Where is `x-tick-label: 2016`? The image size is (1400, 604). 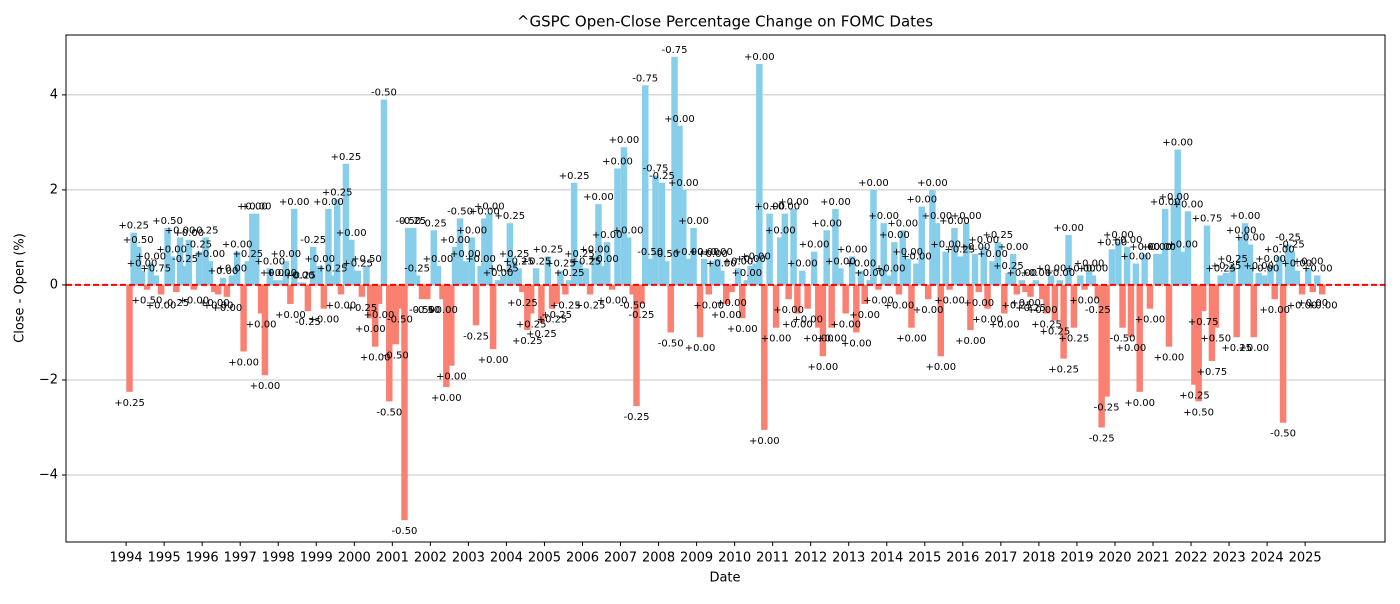 x-tick-label: 2016 is located at coordinates (962, 558).